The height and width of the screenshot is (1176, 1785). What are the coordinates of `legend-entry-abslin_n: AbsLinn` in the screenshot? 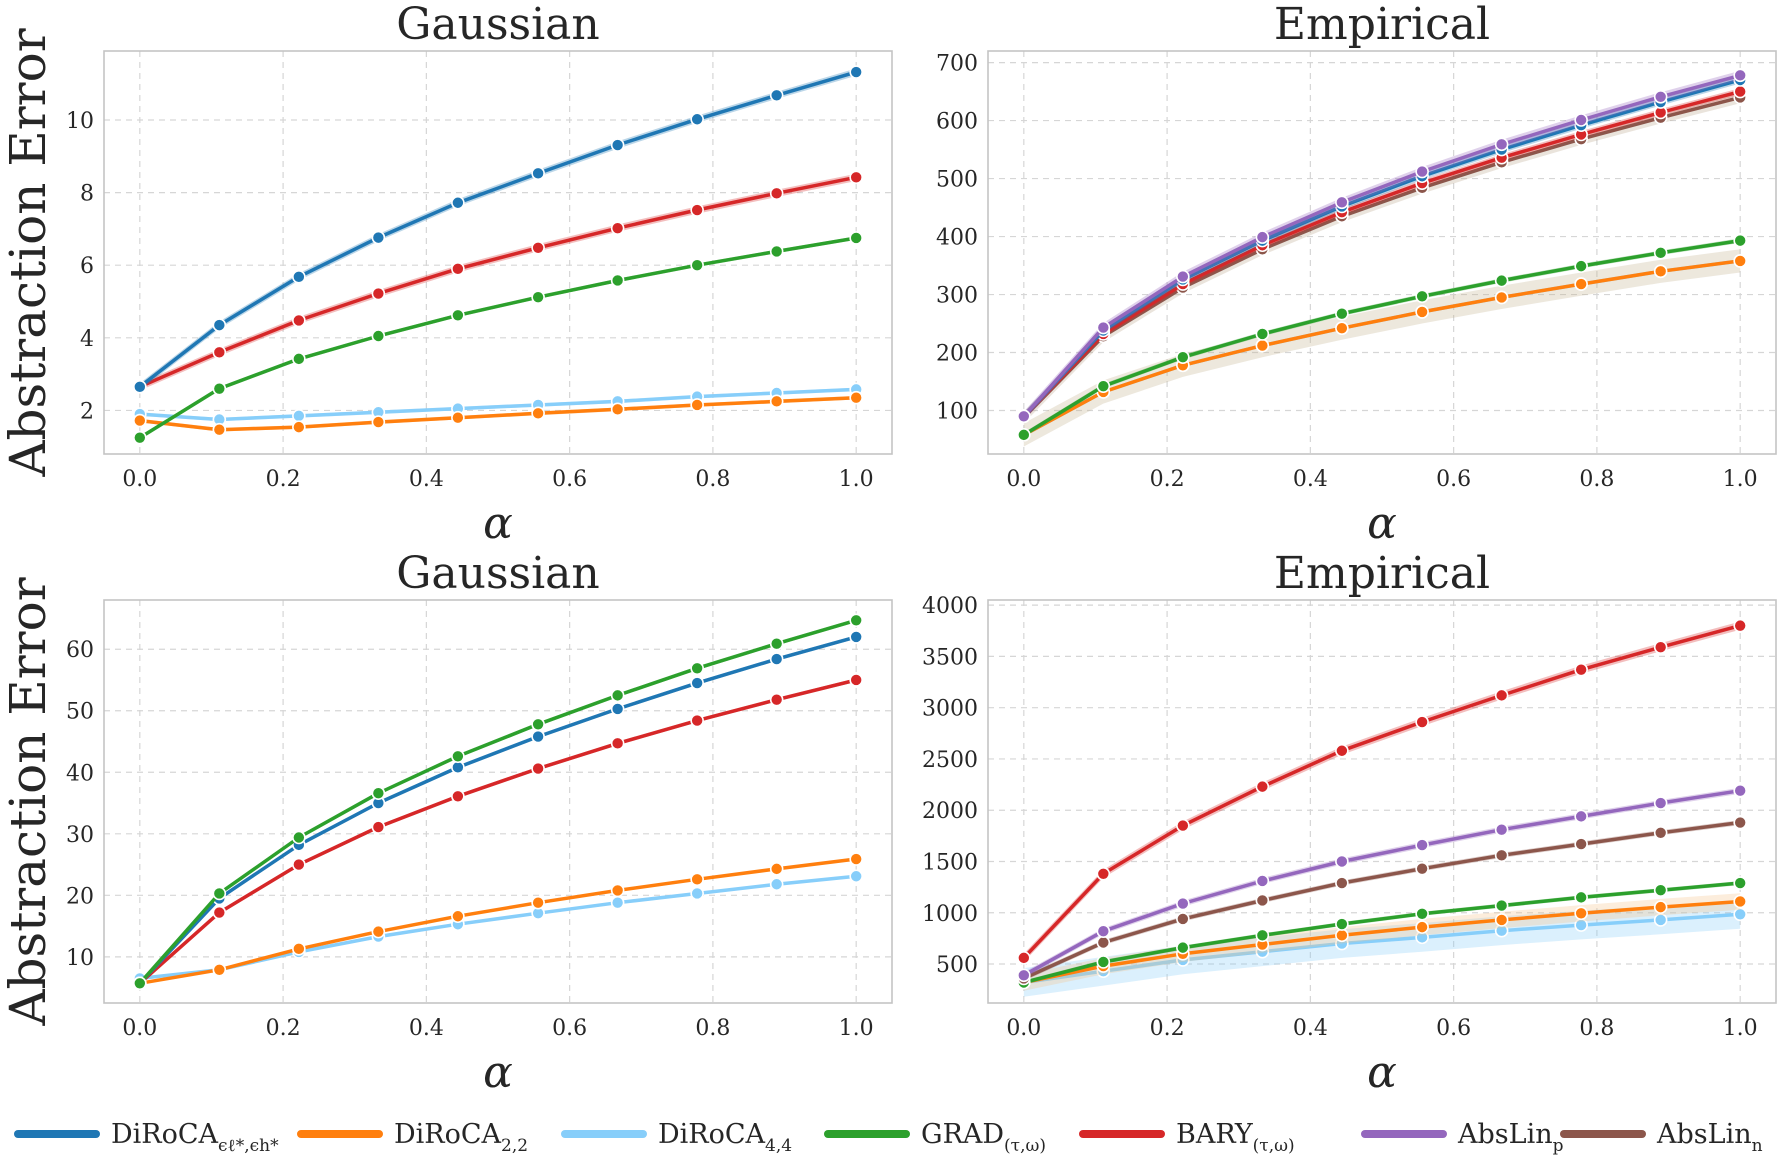 It's located at (1661, 1137).